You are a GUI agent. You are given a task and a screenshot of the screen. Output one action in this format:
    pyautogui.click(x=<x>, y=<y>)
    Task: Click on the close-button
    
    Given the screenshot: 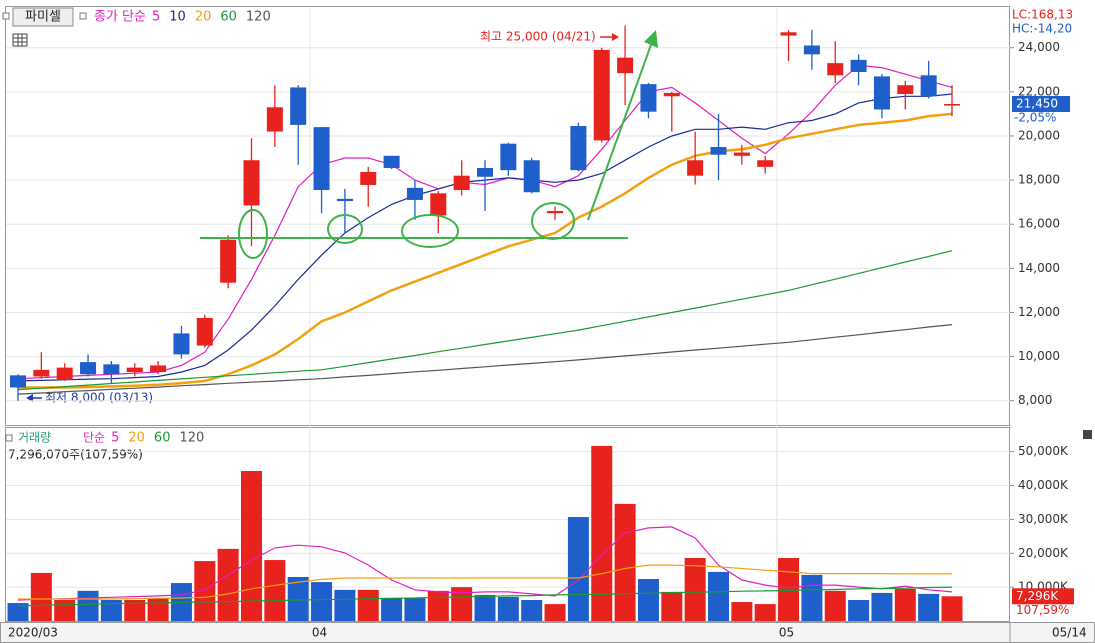 What is the action you would take?
    pyautogui.click(x=1087, y=434)
    